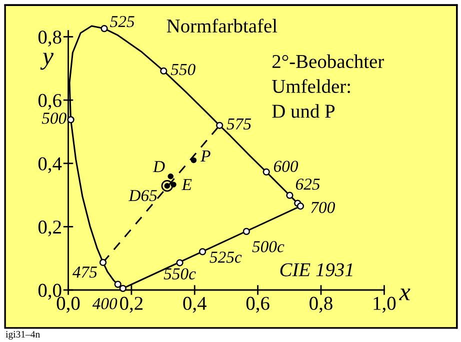 This screenshot has height=342, width=461. I want to click on annotation: 550c, so click(180, 274).